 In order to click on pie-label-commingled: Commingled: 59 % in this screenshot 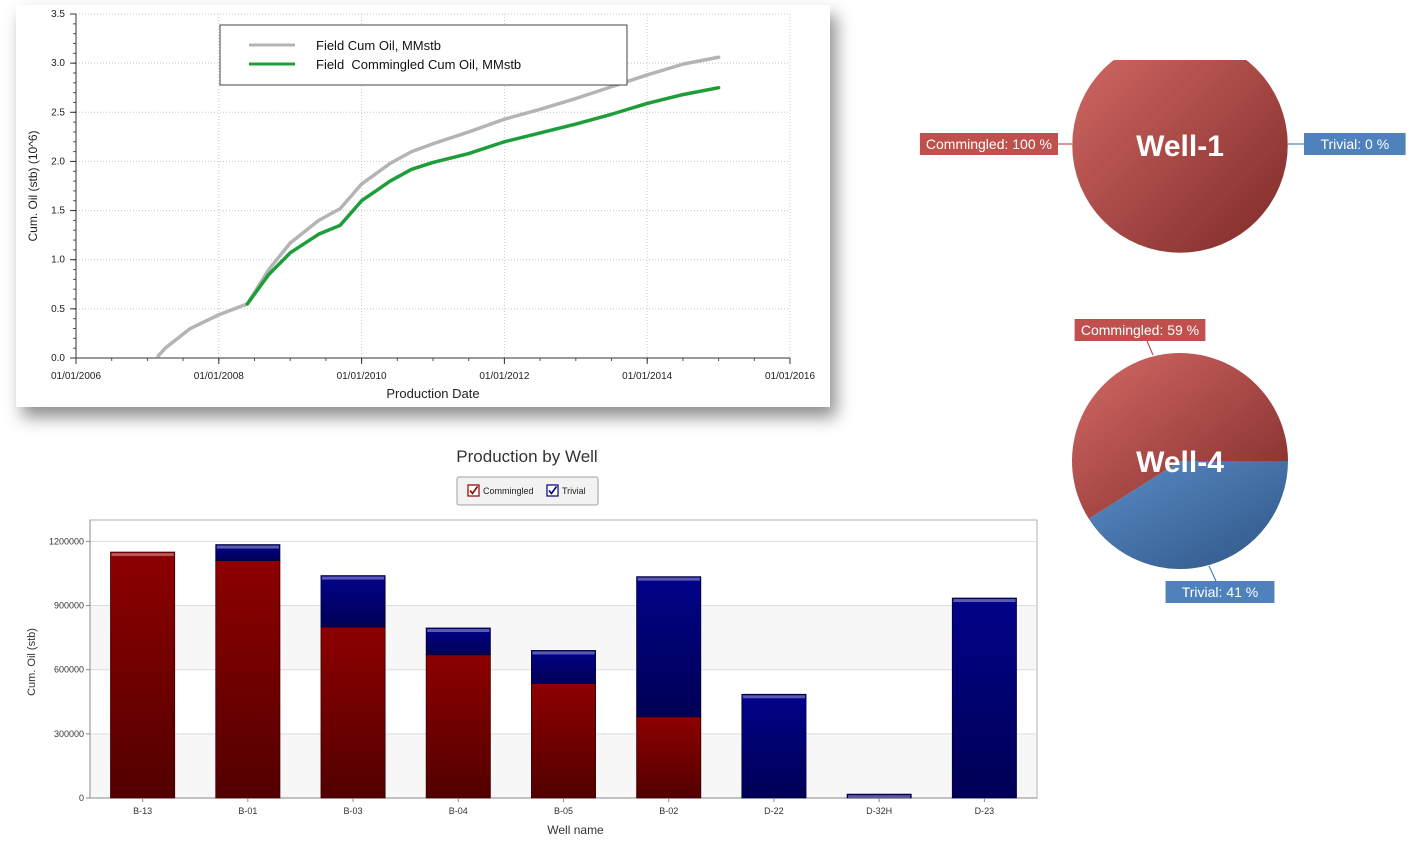, I will do `click(1140, 330)`.